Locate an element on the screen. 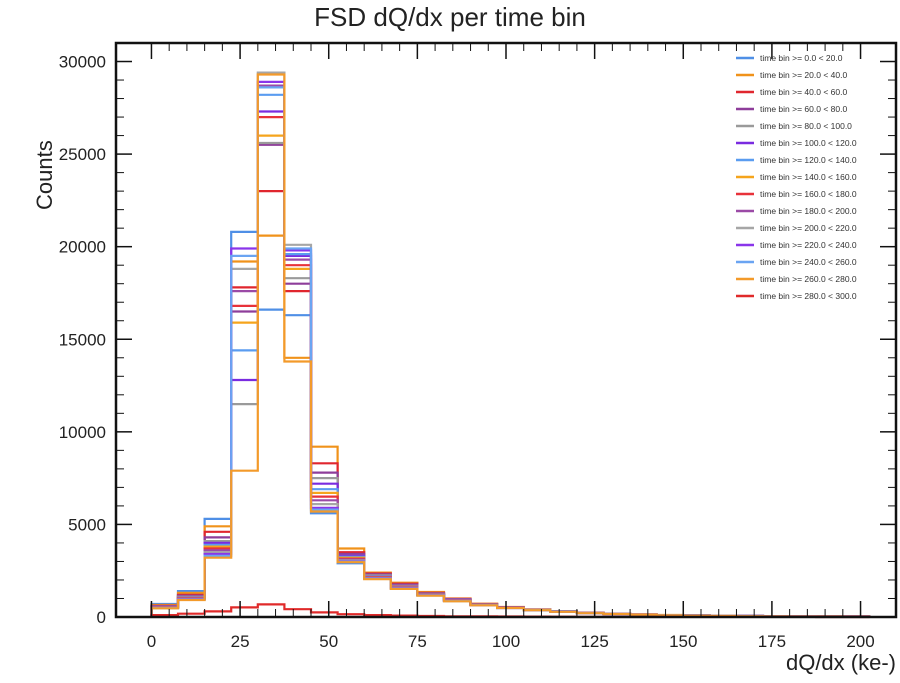  x-tick-label: 75 is located at coordinates (417, 641).